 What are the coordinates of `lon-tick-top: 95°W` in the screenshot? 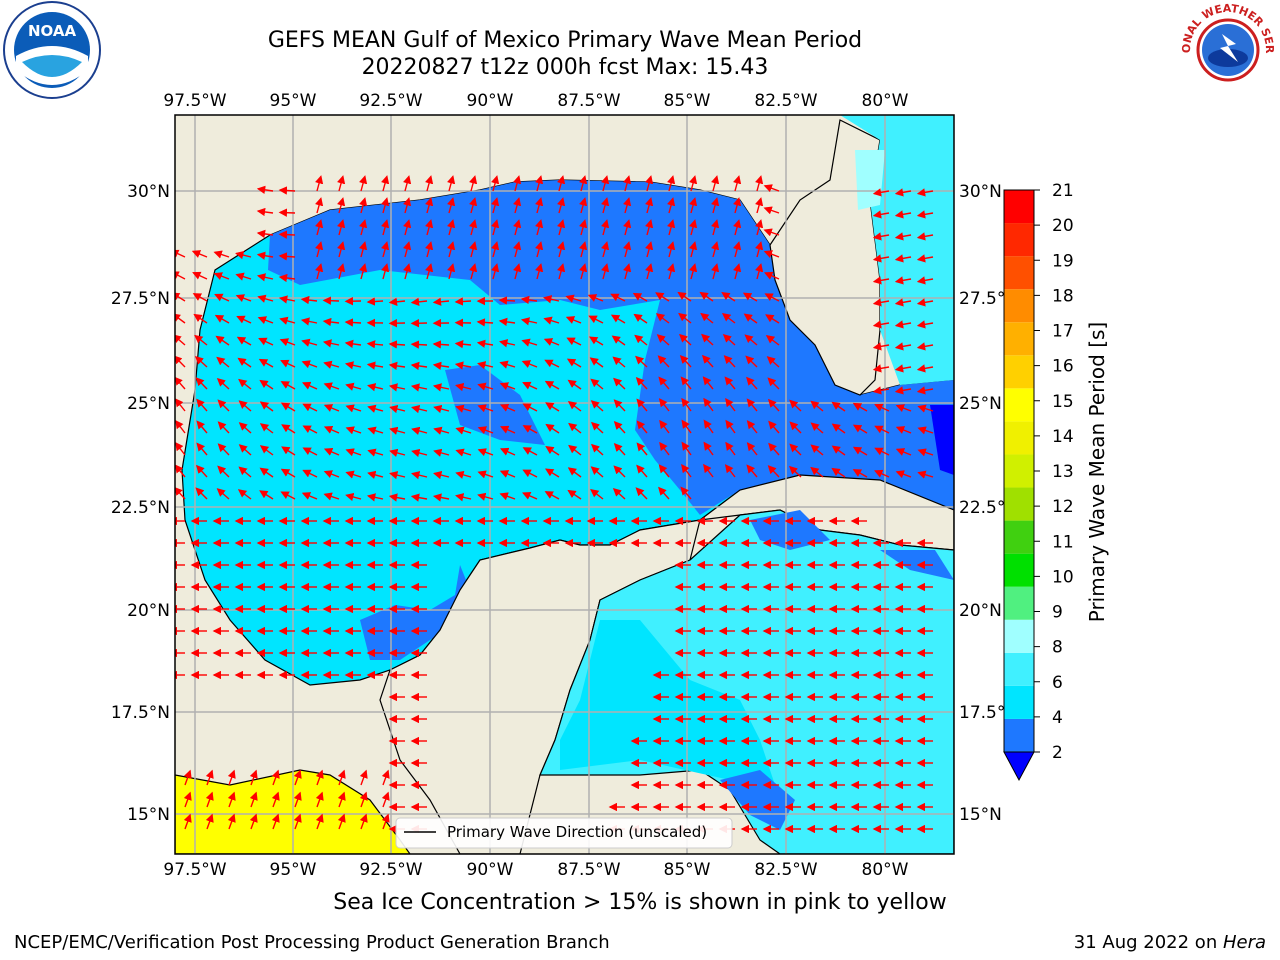 It's located at (293, 101).